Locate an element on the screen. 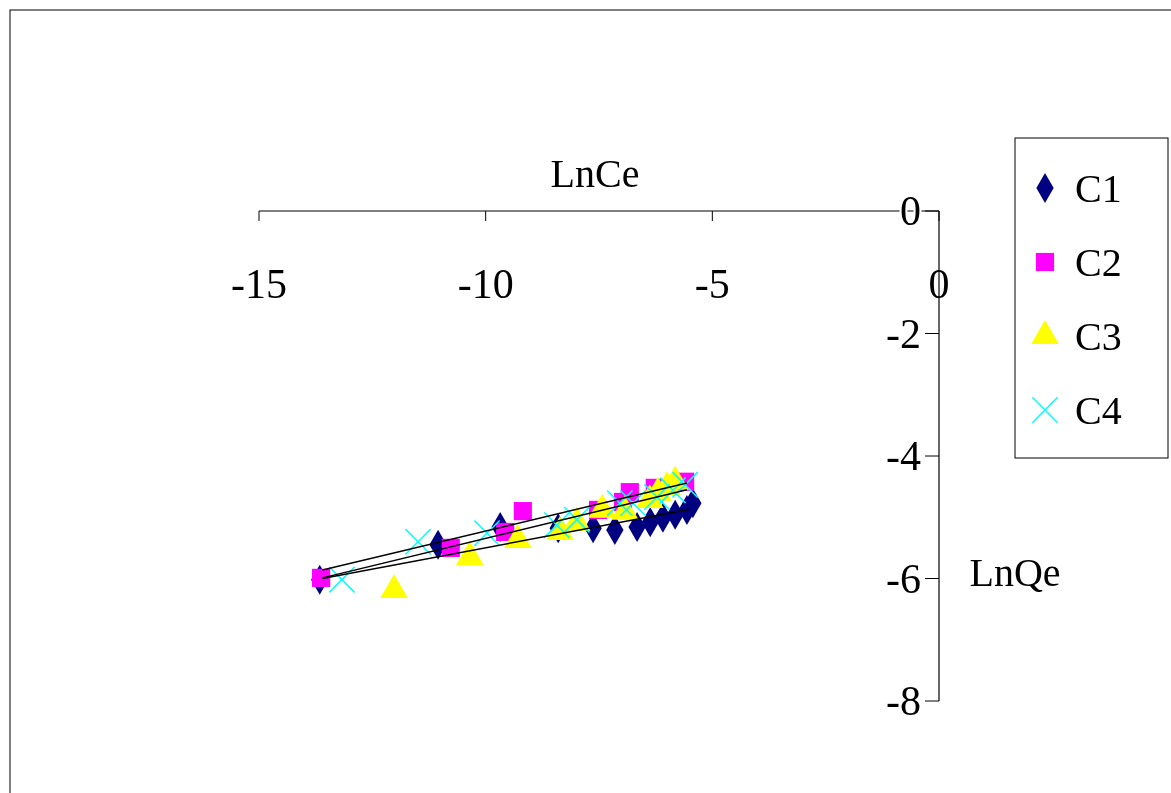  x-tick-label: -5 is located at coordinates (712, 284).